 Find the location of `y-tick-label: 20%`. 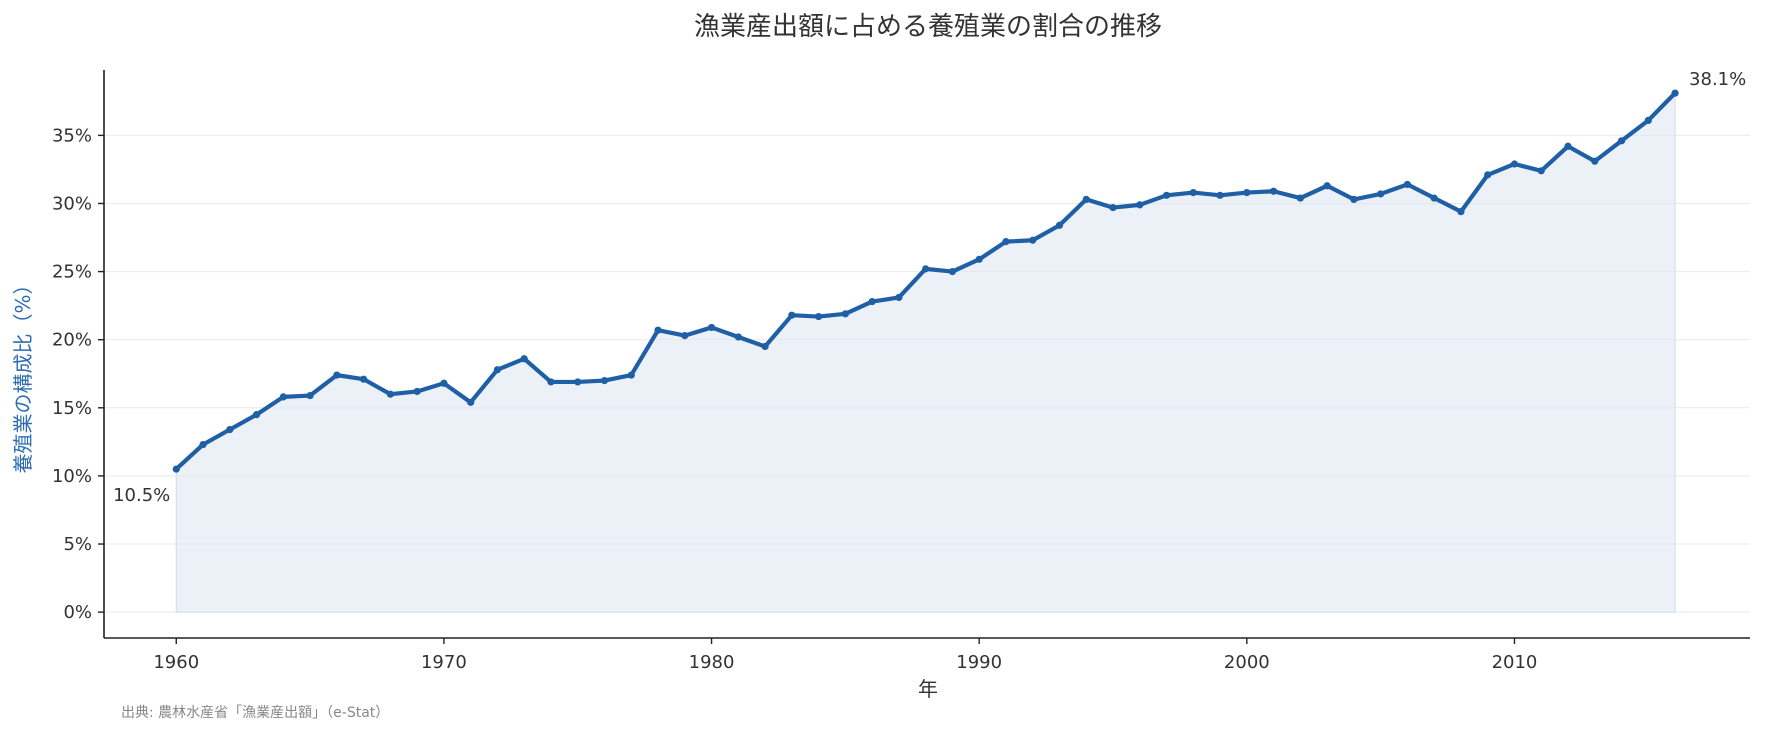

y-tick-label: 20% is located at coordinates (72, 340).